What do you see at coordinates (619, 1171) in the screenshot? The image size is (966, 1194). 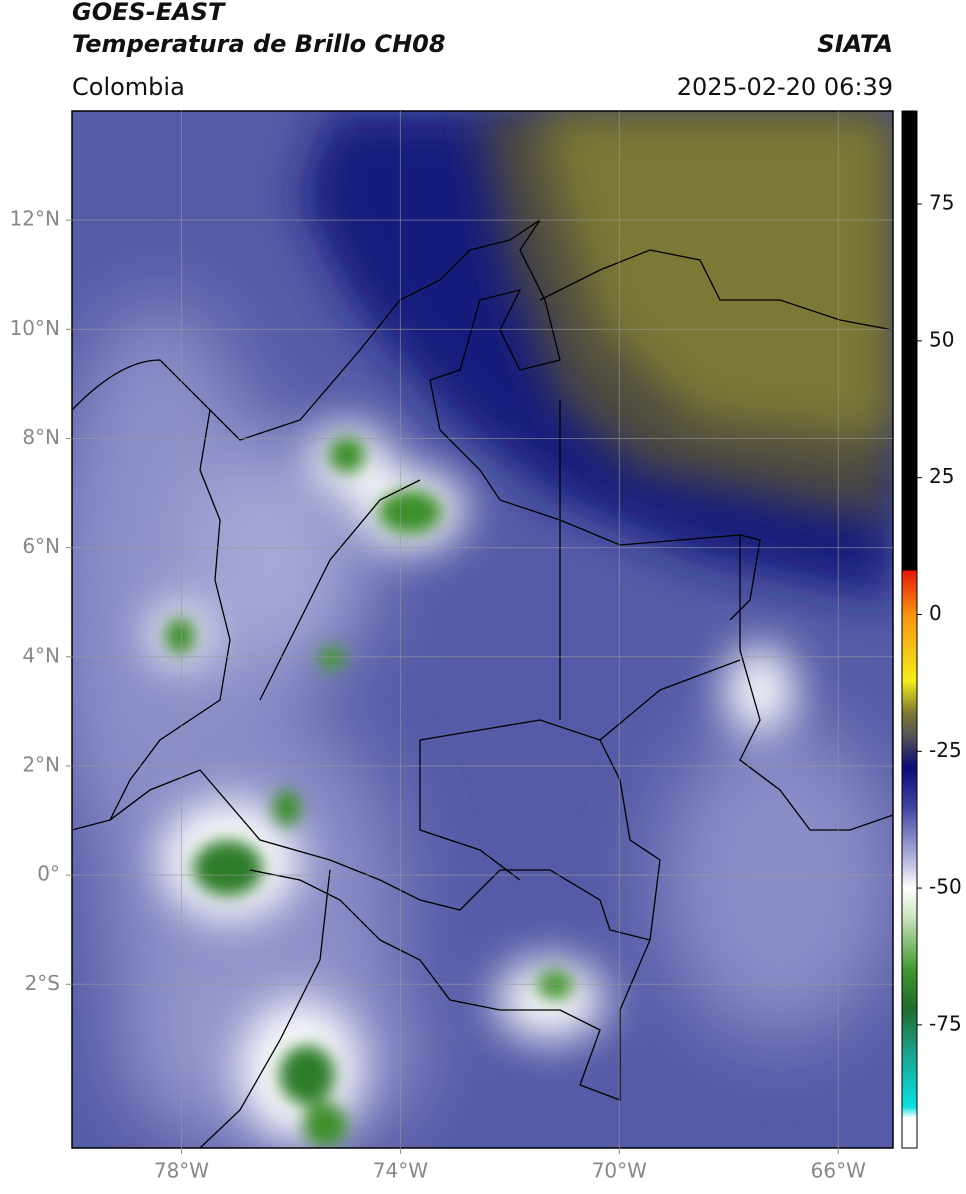 I see `x-tick-label: 70°W` at bounding box center [619, 1171].